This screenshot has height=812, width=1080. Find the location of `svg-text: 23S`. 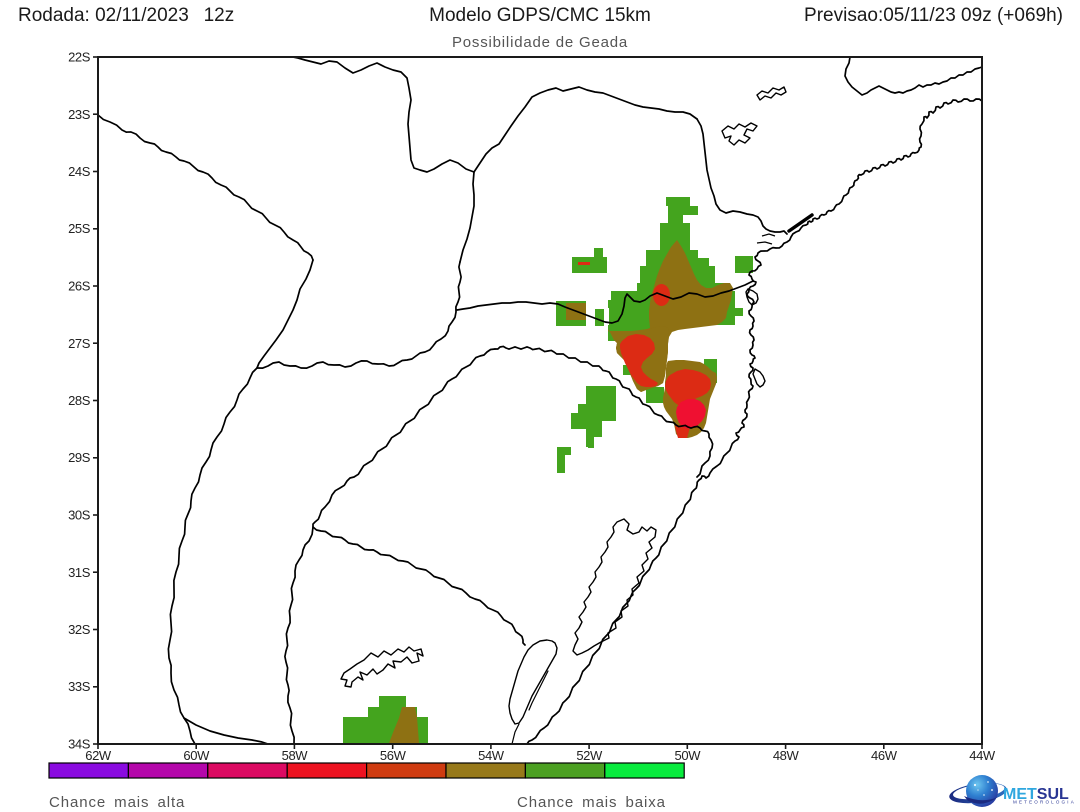

svg-text: 23S is located at coordinates (79, 114).